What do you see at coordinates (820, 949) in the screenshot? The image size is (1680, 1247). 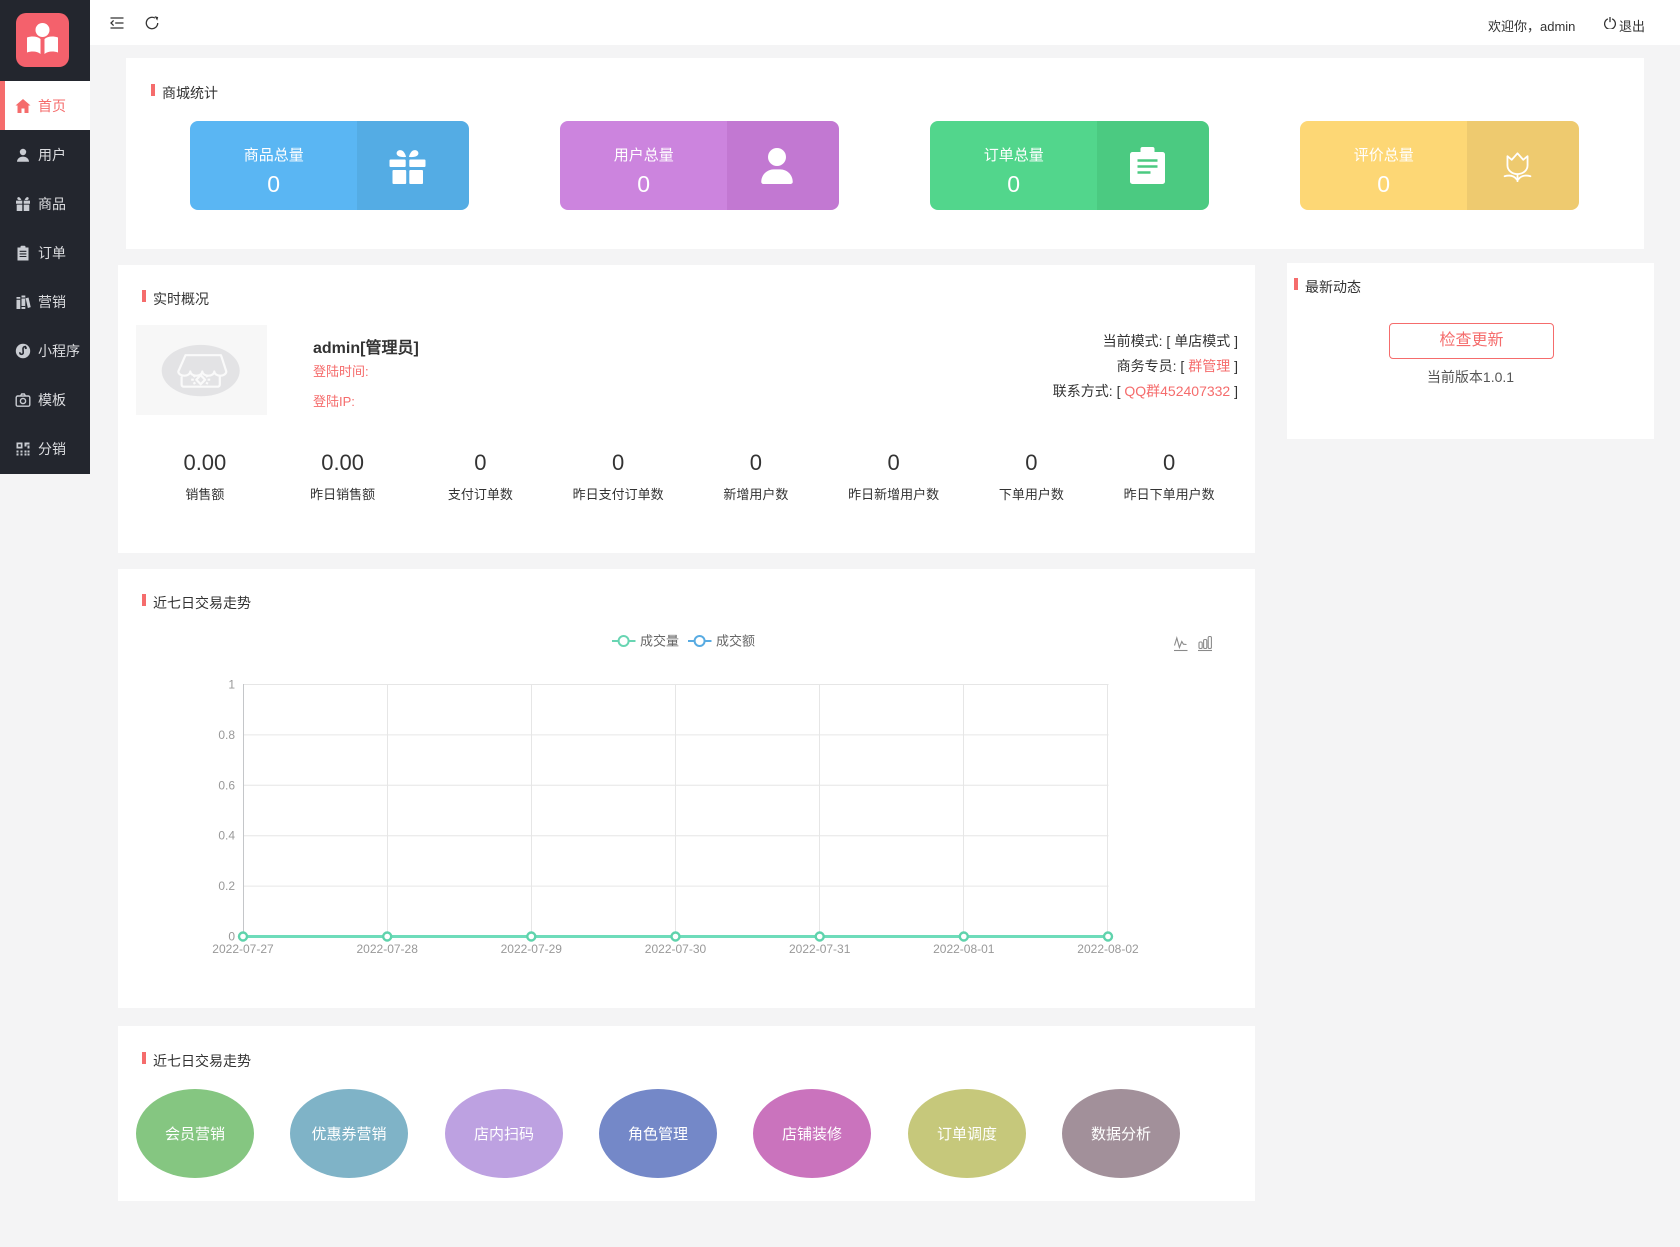 I see `svg-text: 2022-07-31` at bounding box center [820, 949].